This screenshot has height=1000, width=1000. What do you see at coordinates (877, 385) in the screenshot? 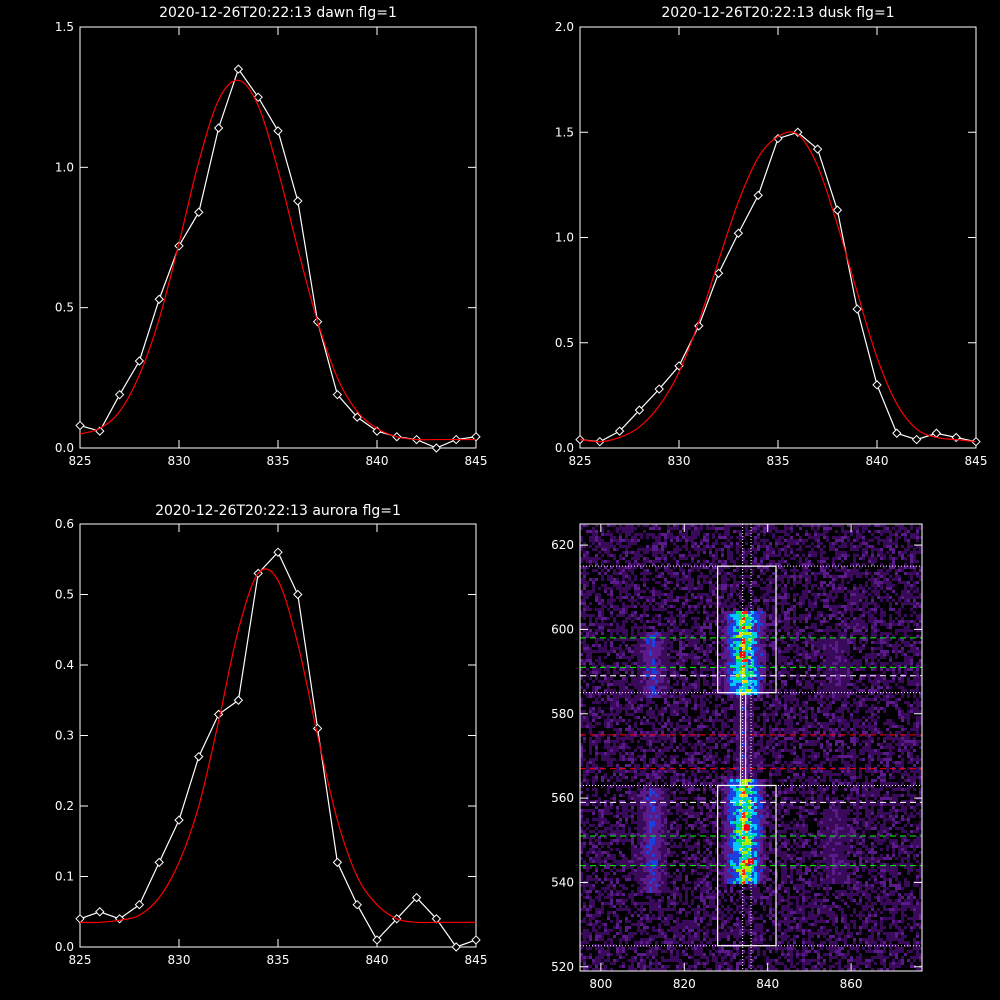
I see `data-point-marker` at bounding box center [877, 385].